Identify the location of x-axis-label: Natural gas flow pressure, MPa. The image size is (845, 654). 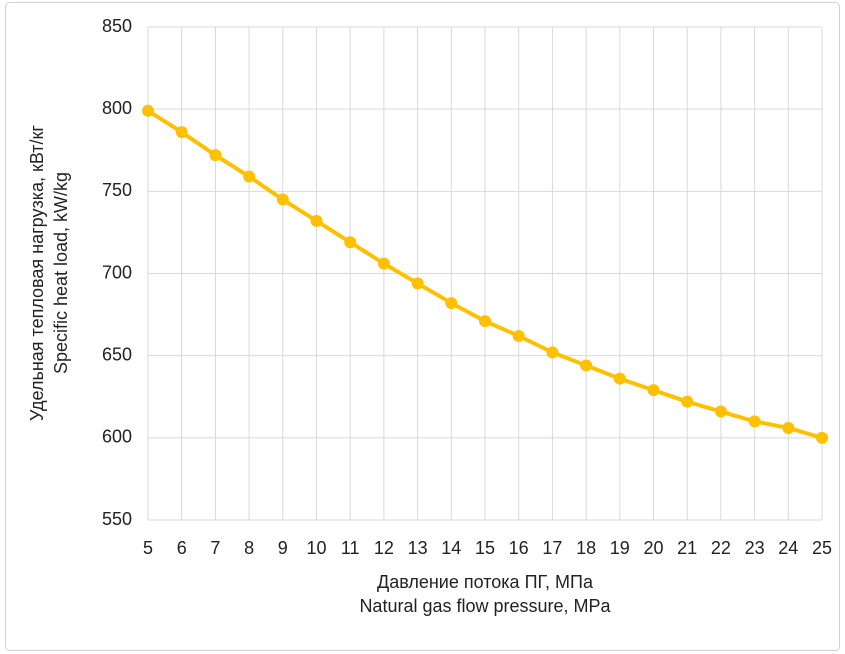
(485, 606).